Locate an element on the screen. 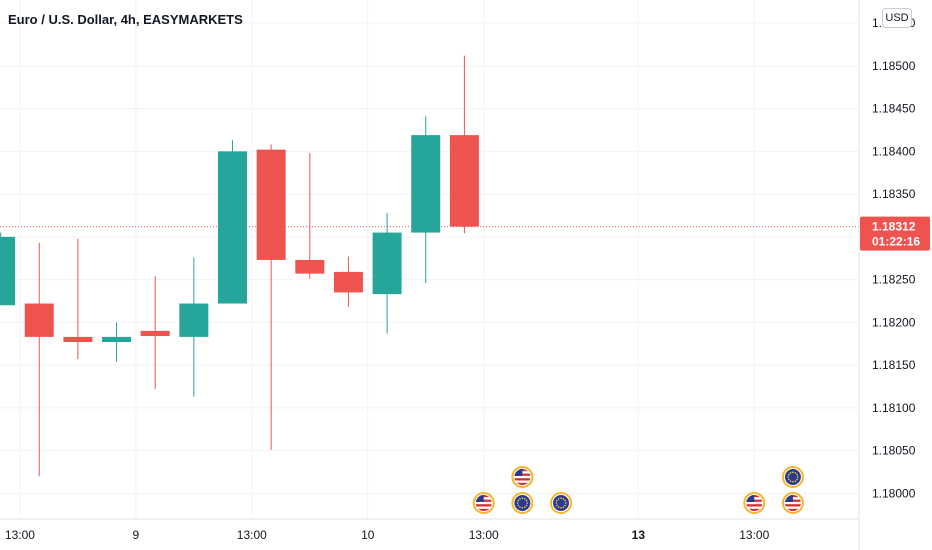 The height and width of the screenshot is (550, 932). current-price-tag: 1.18312 01:22:16 is located at coordinates (895, 233).